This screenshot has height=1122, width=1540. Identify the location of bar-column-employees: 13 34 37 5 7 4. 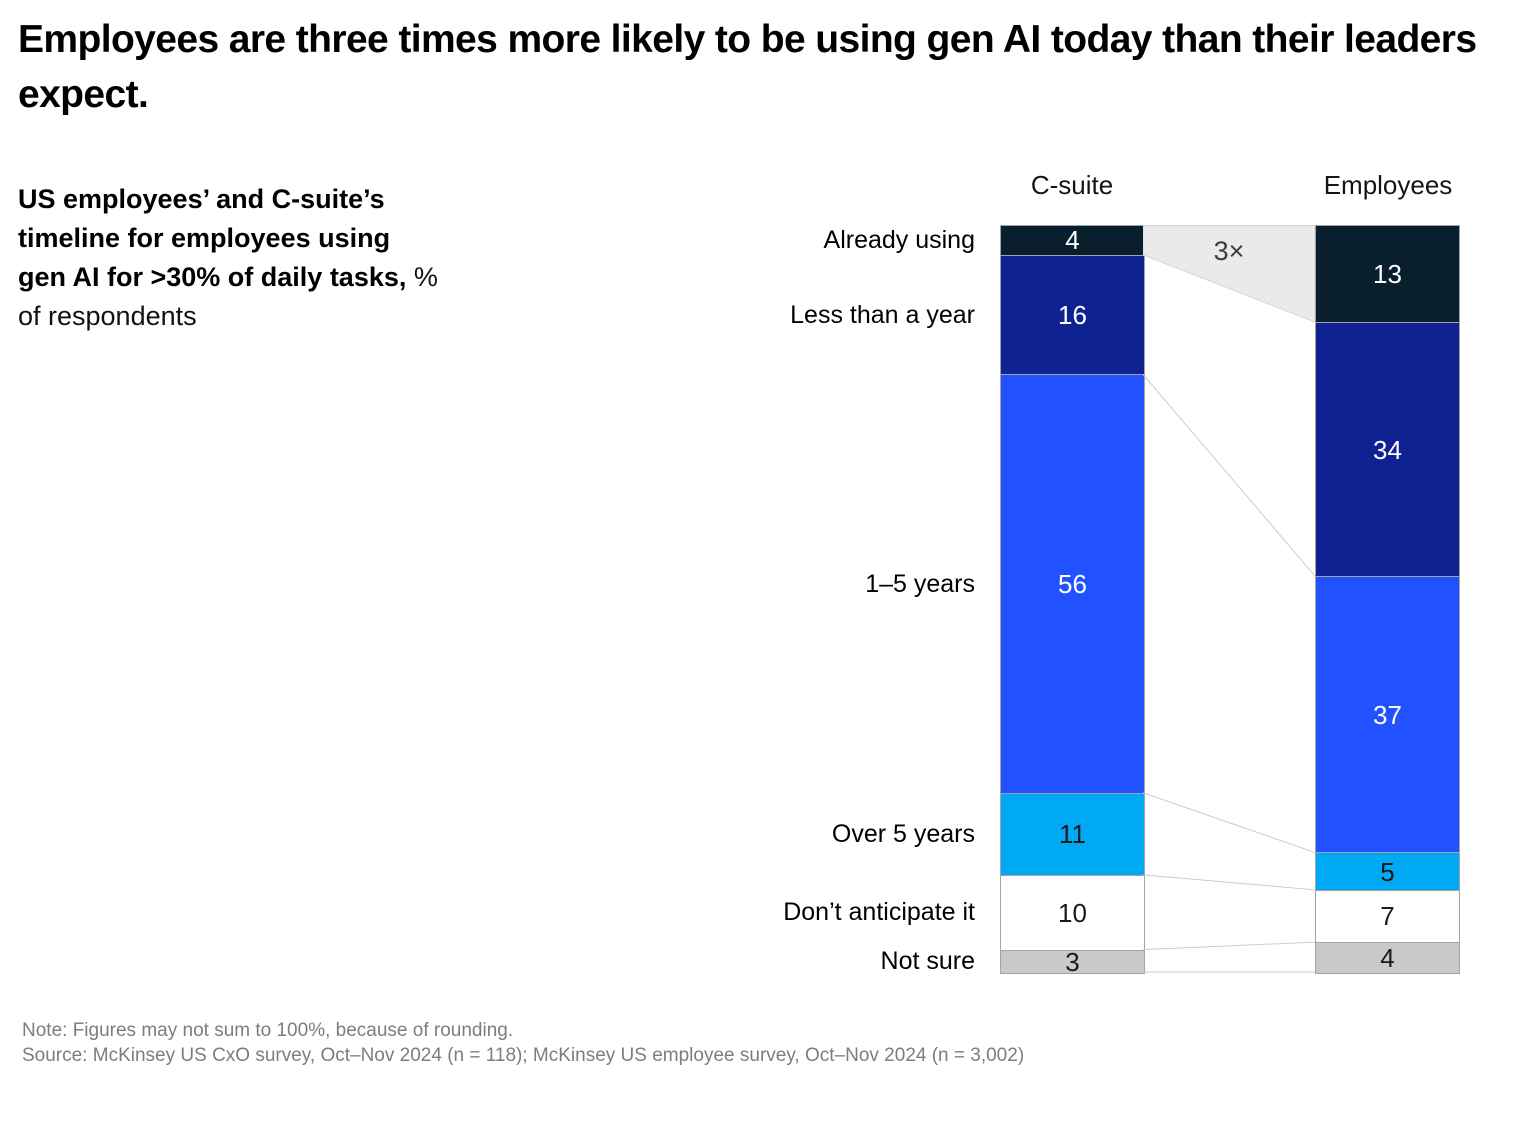
(1387, 599).